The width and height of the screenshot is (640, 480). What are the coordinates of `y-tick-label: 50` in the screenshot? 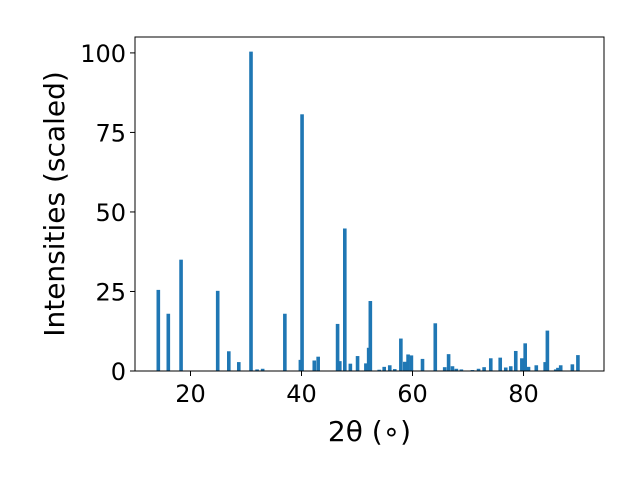 It's located at (110, 213).